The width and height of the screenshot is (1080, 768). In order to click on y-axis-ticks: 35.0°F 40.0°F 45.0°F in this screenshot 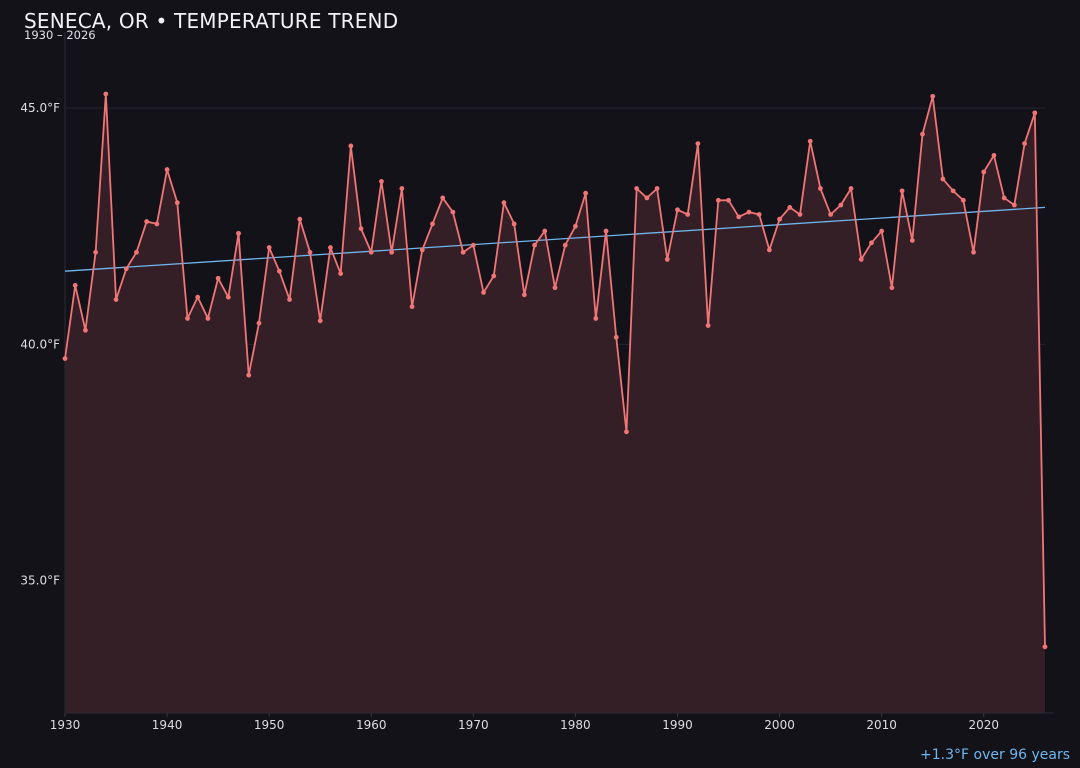, I will do `click(40, 344)`.